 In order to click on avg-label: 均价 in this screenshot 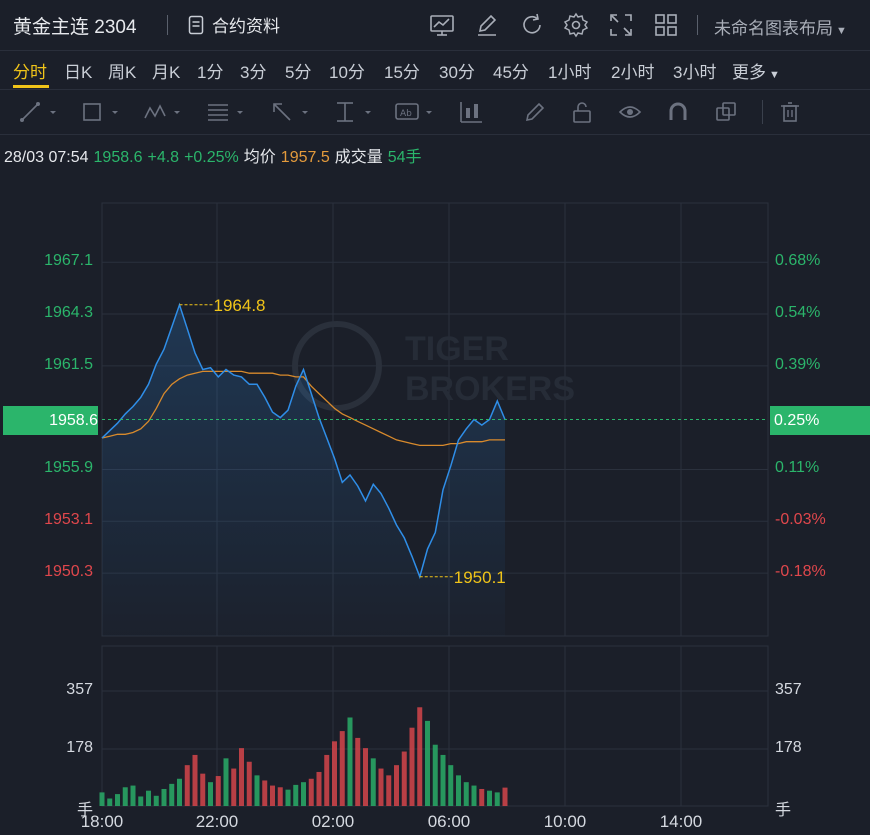, I will do `click(259, 157)`.